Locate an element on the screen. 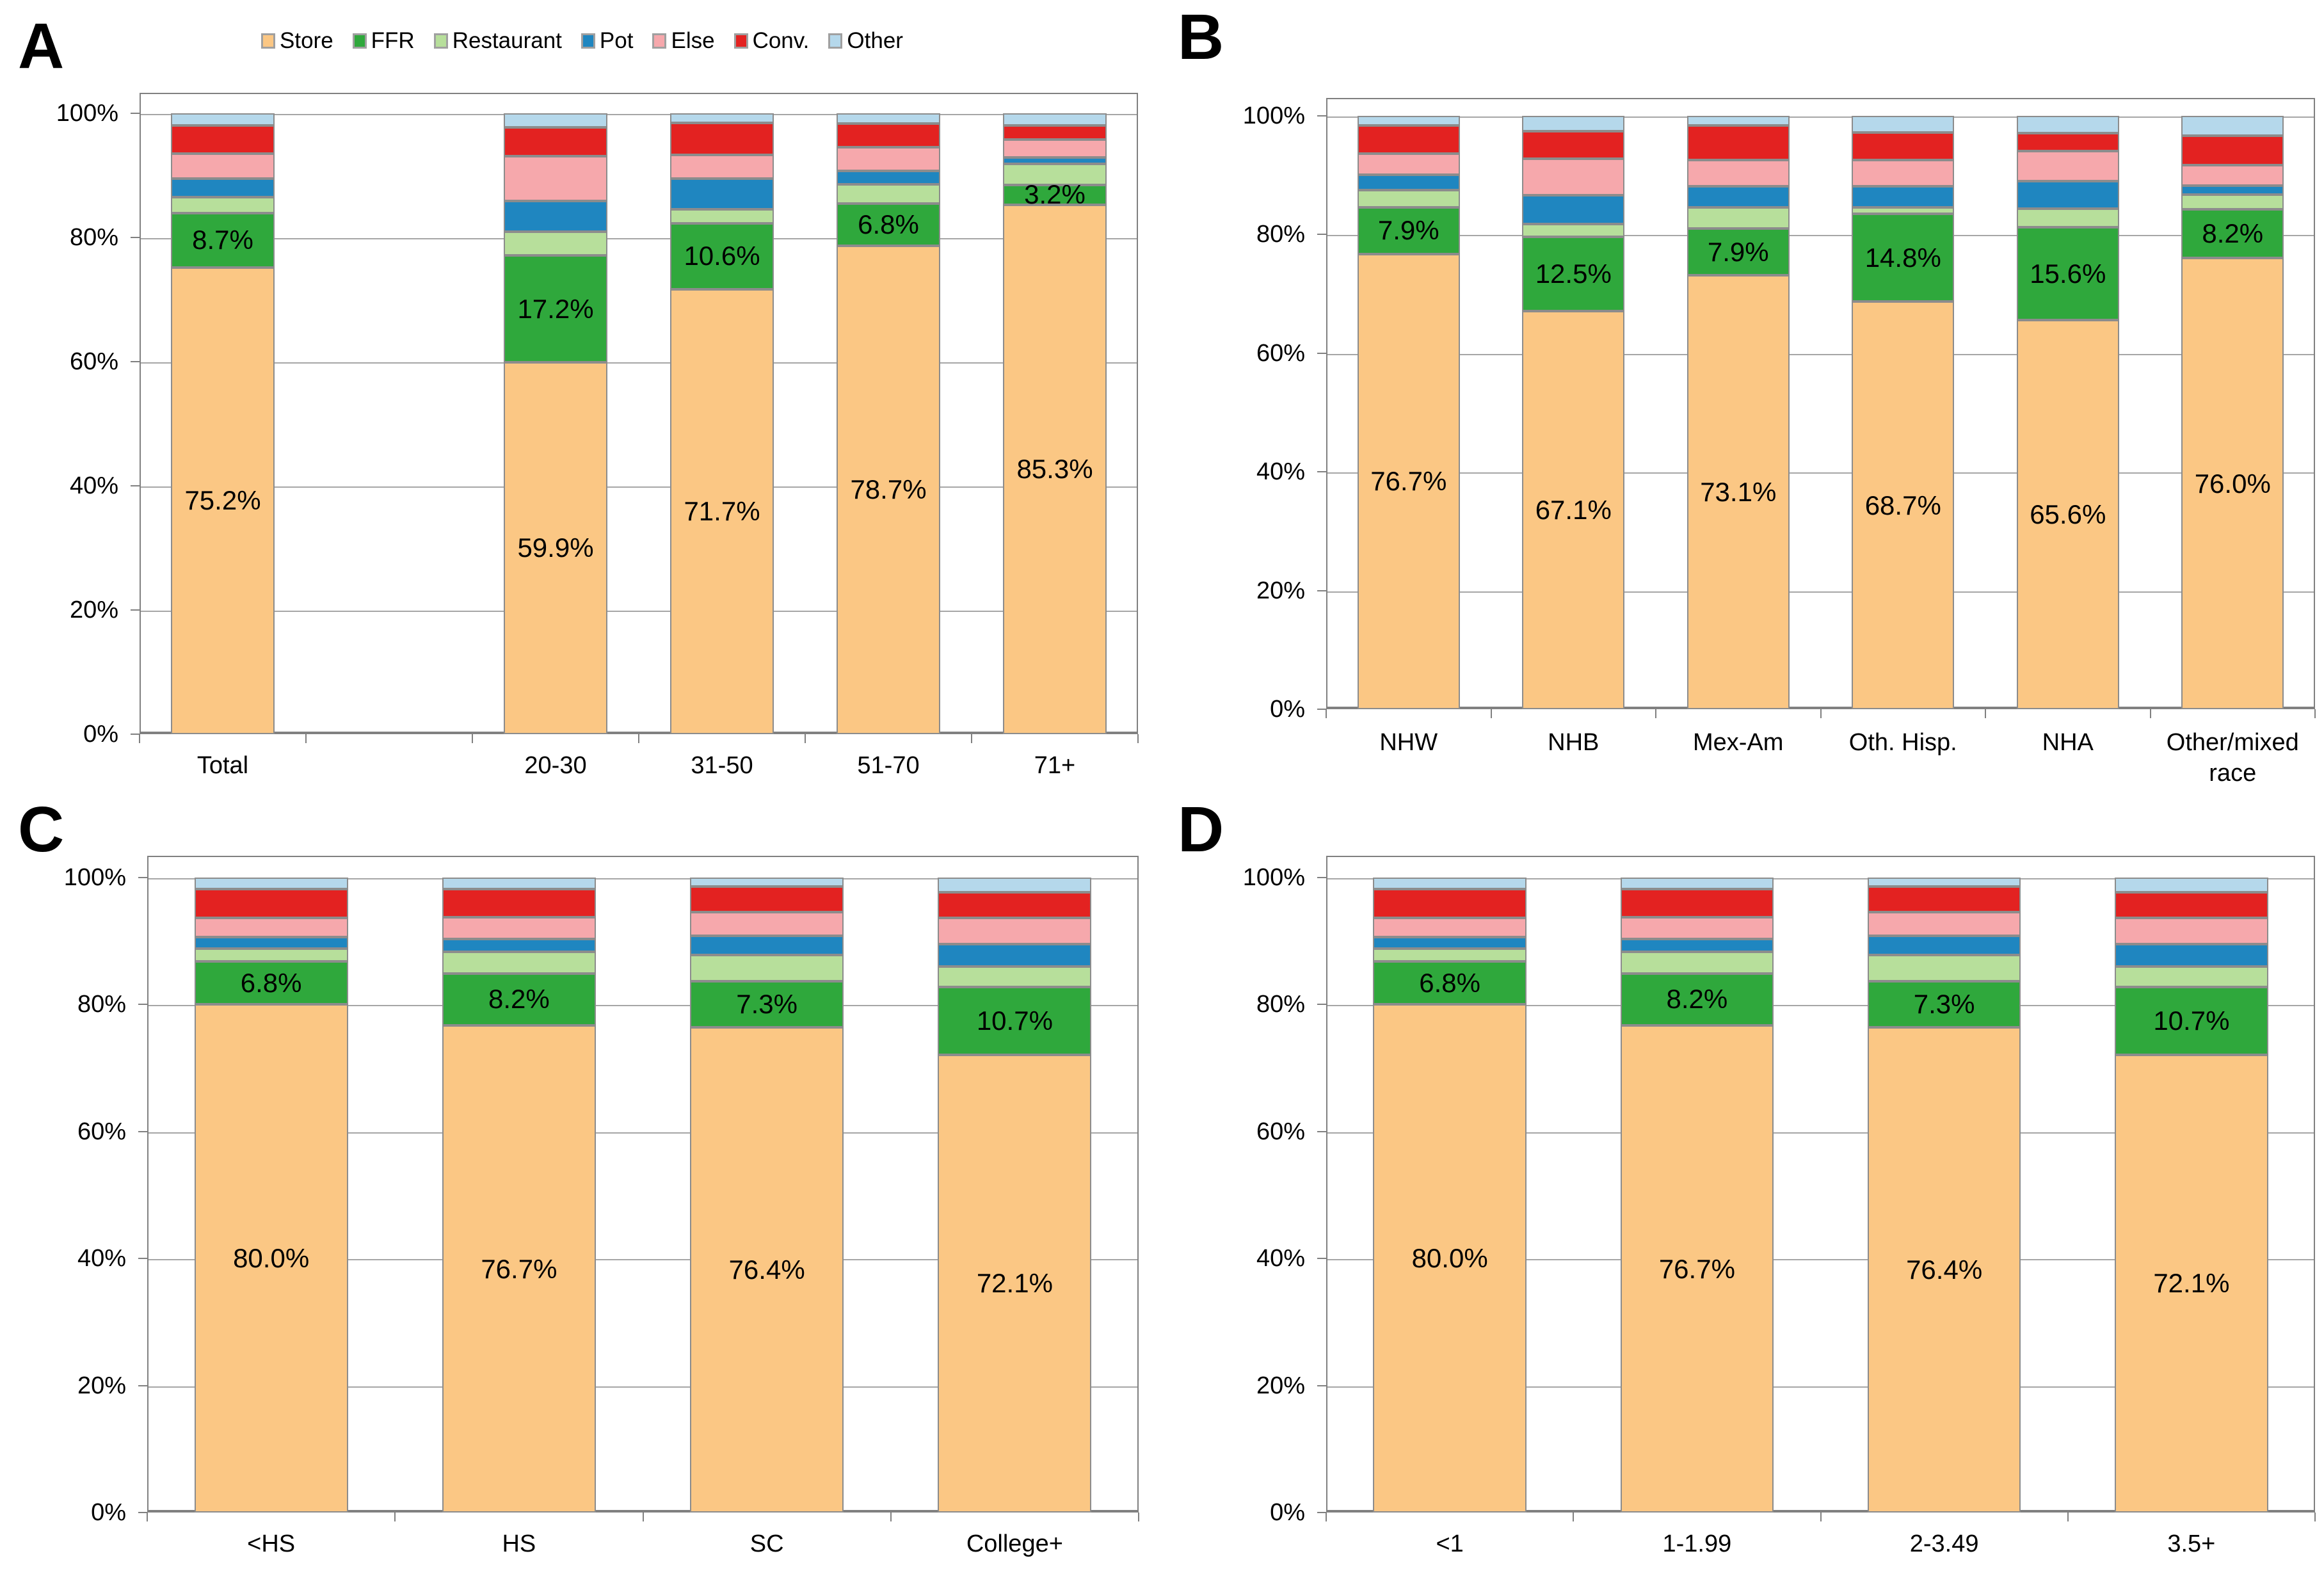  bar-value-label: 7.9% is located at coordinates (1408, 231).